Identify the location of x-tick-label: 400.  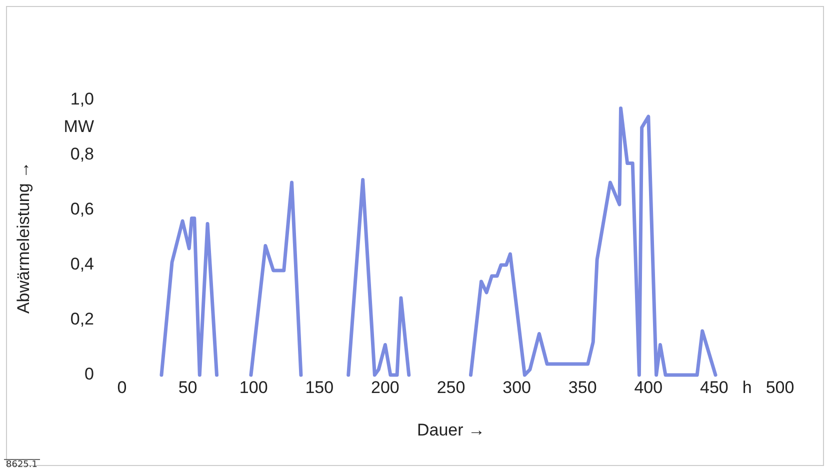
(648, 387).